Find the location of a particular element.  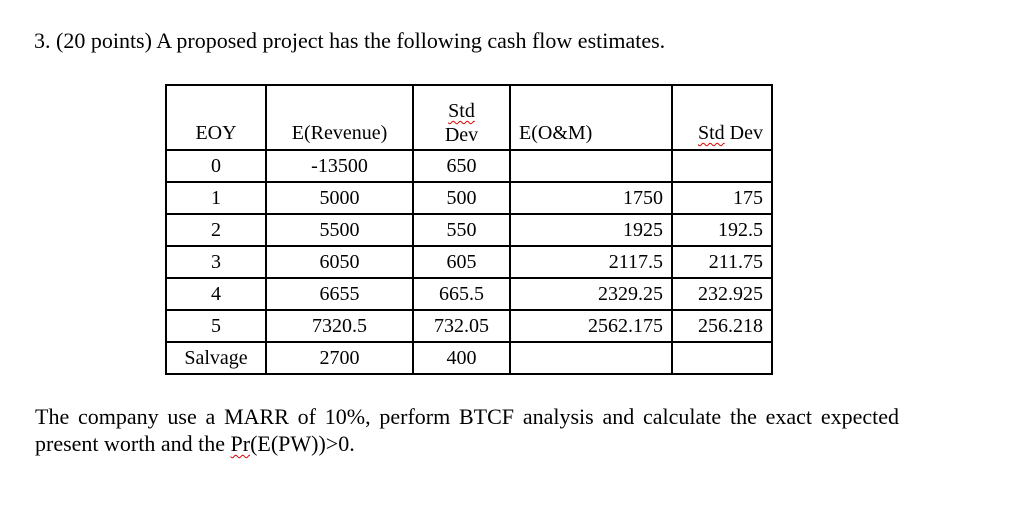

table-cell: 1750 is located at coordinates (591, 198).